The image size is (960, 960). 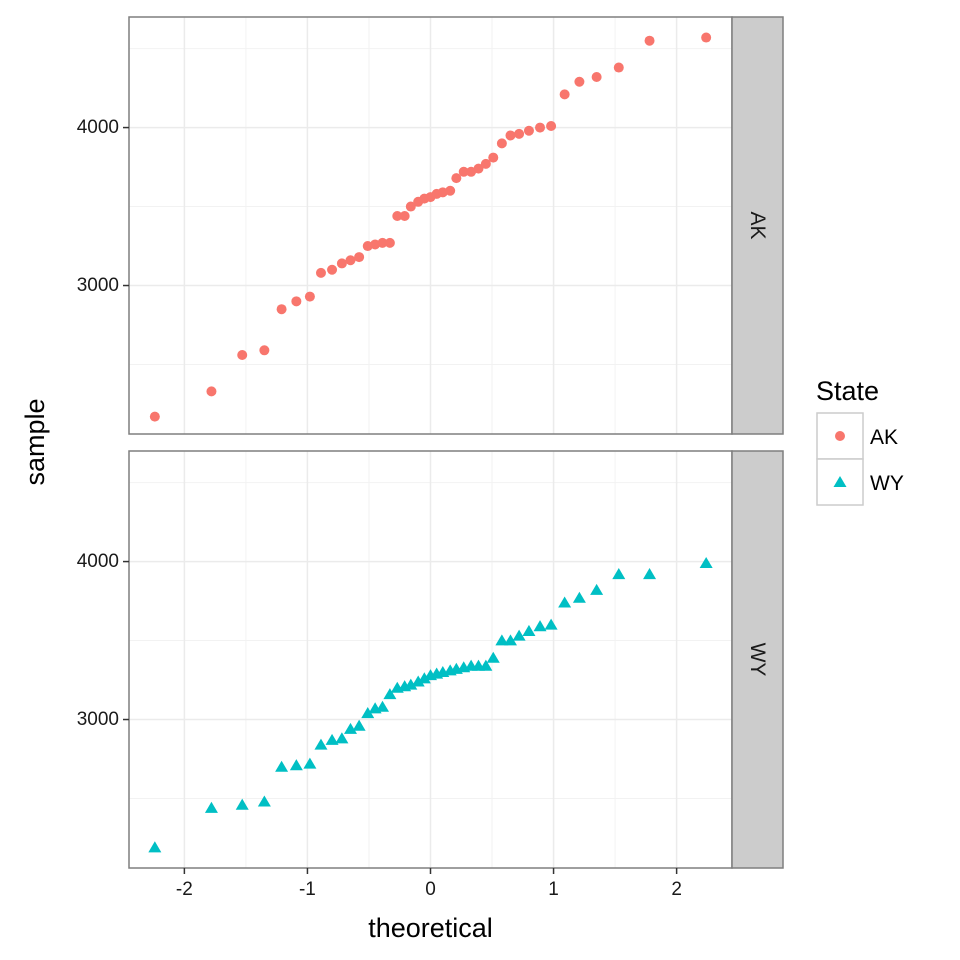 I want to click on panel-wy-y-ticks: 3000 4000, so click(x=103, y=640).